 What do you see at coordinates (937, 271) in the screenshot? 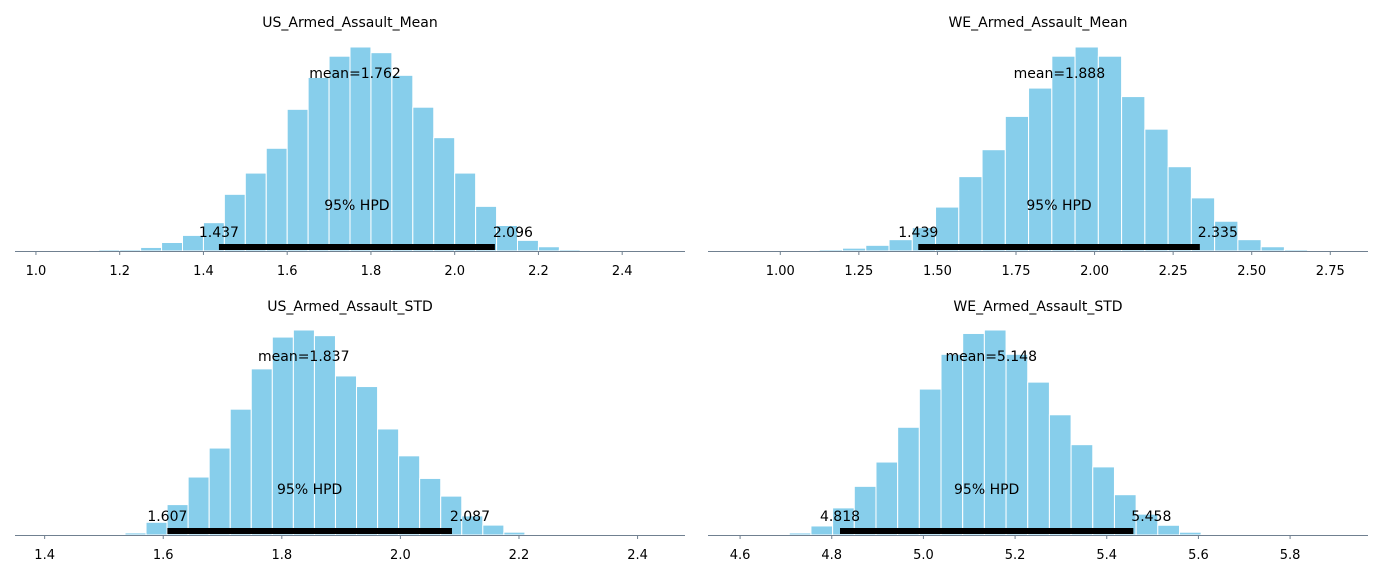
I see `x-tick-label: 1.50` at bounding box center [937, 271].